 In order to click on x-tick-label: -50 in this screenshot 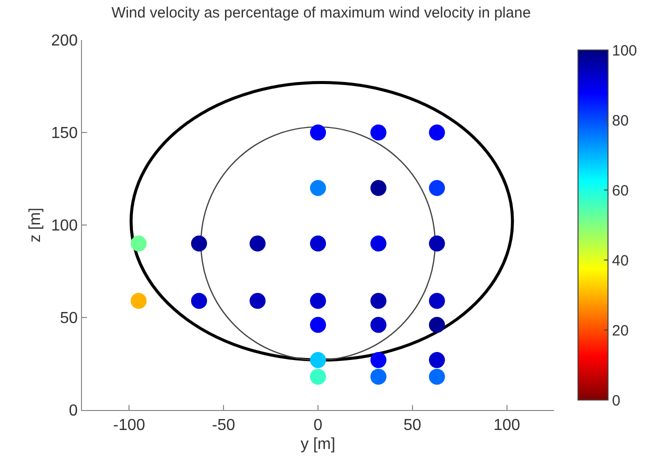, I will do `click(224, 425)`.